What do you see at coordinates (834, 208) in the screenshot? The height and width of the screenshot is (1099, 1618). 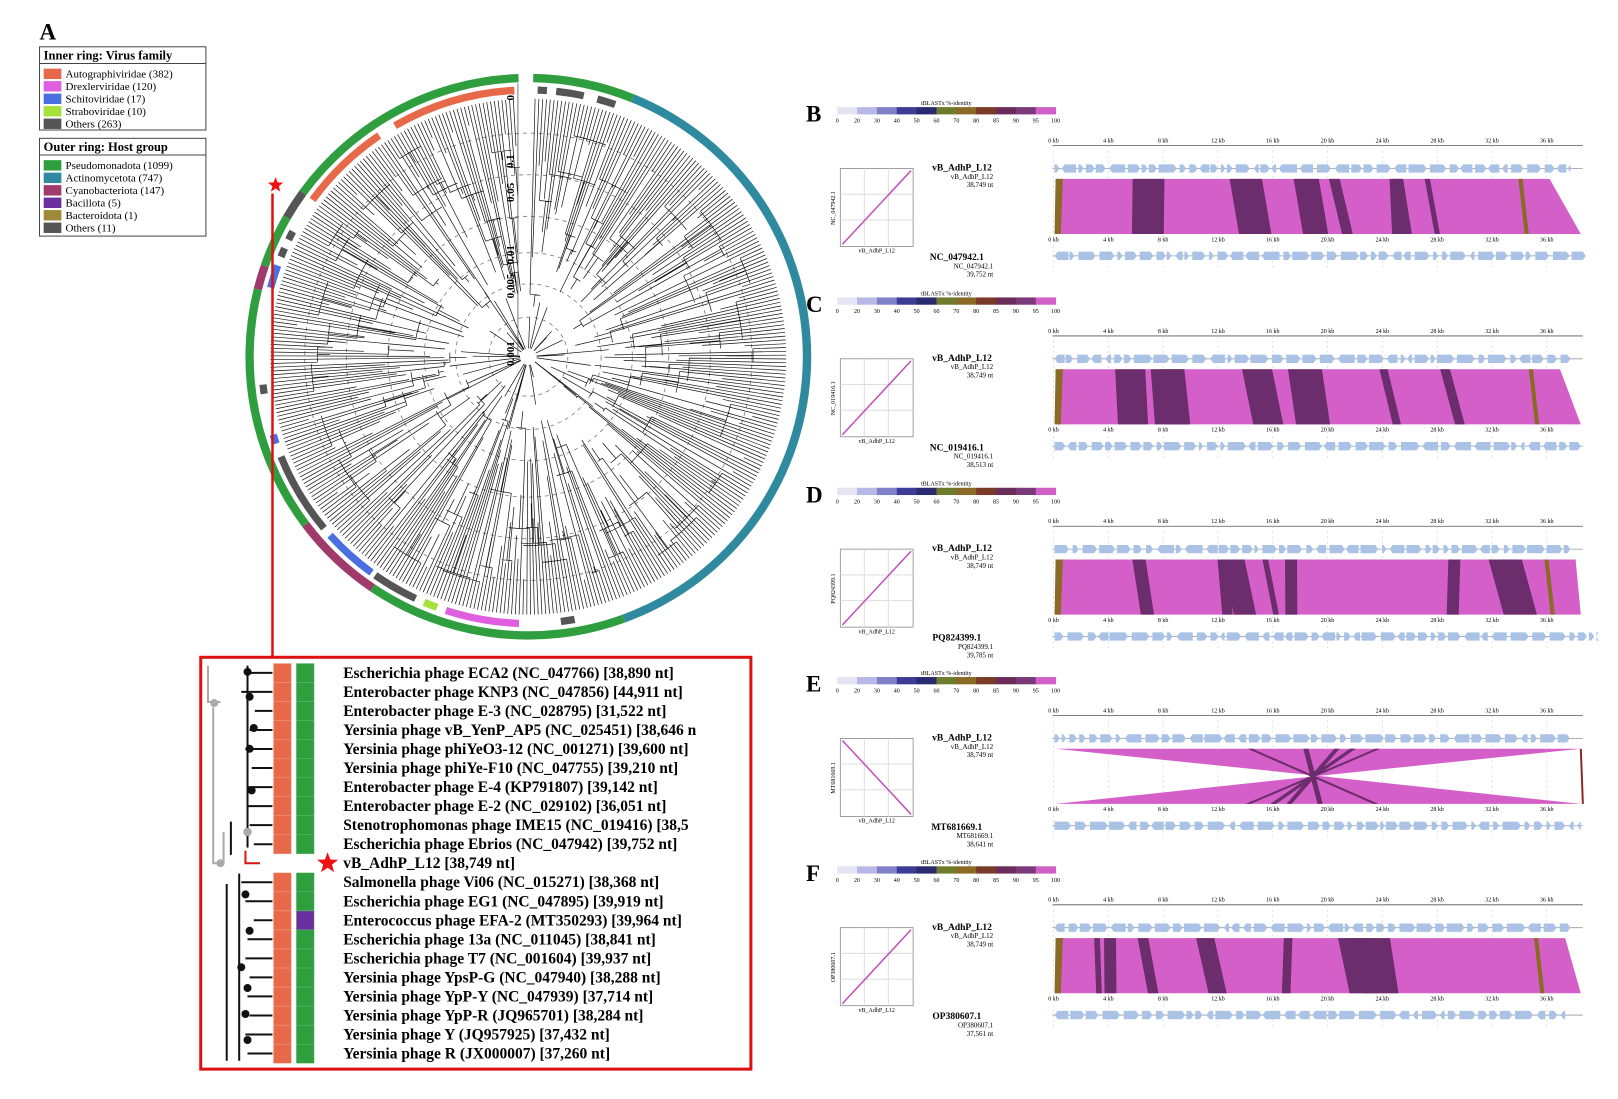 I see `dotplot-y-label: NC_047942.1` at bounding box center [834, 208].